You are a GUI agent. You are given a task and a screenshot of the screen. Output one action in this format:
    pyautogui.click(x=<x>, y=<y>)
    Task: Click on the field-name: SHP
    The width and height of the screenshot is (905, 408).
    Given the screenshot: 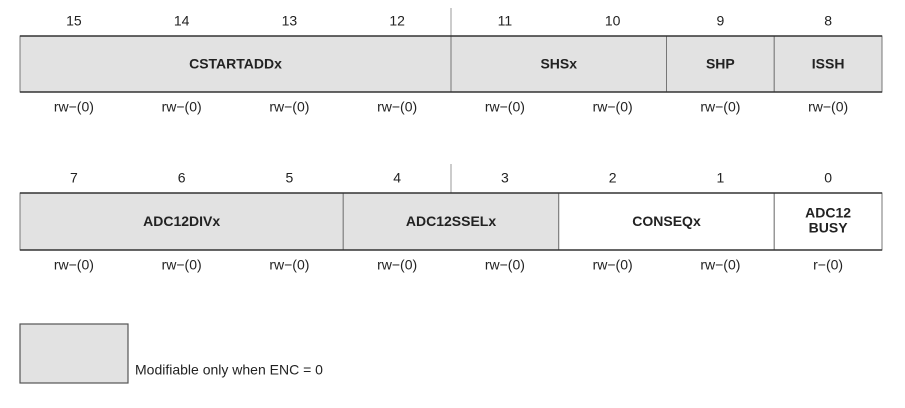 What is the action you would take?
    pyautogui.click(x=720, y=64)
    